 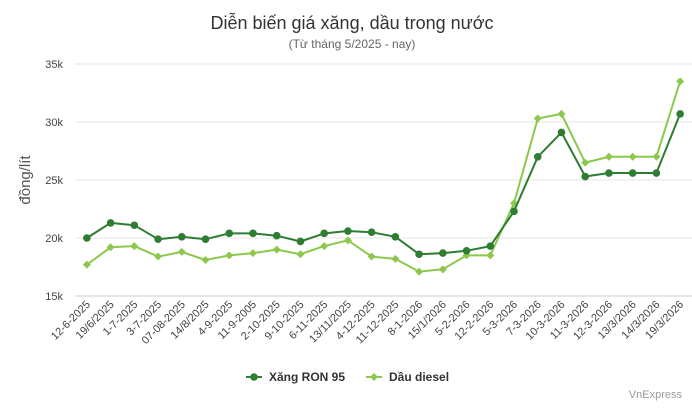 What do you see at coordinates (352, 44) in the screenshot?
I see `chart-subtitle: (Từ tháng 5/2025 - nay)` at bounding box center [352, 44].